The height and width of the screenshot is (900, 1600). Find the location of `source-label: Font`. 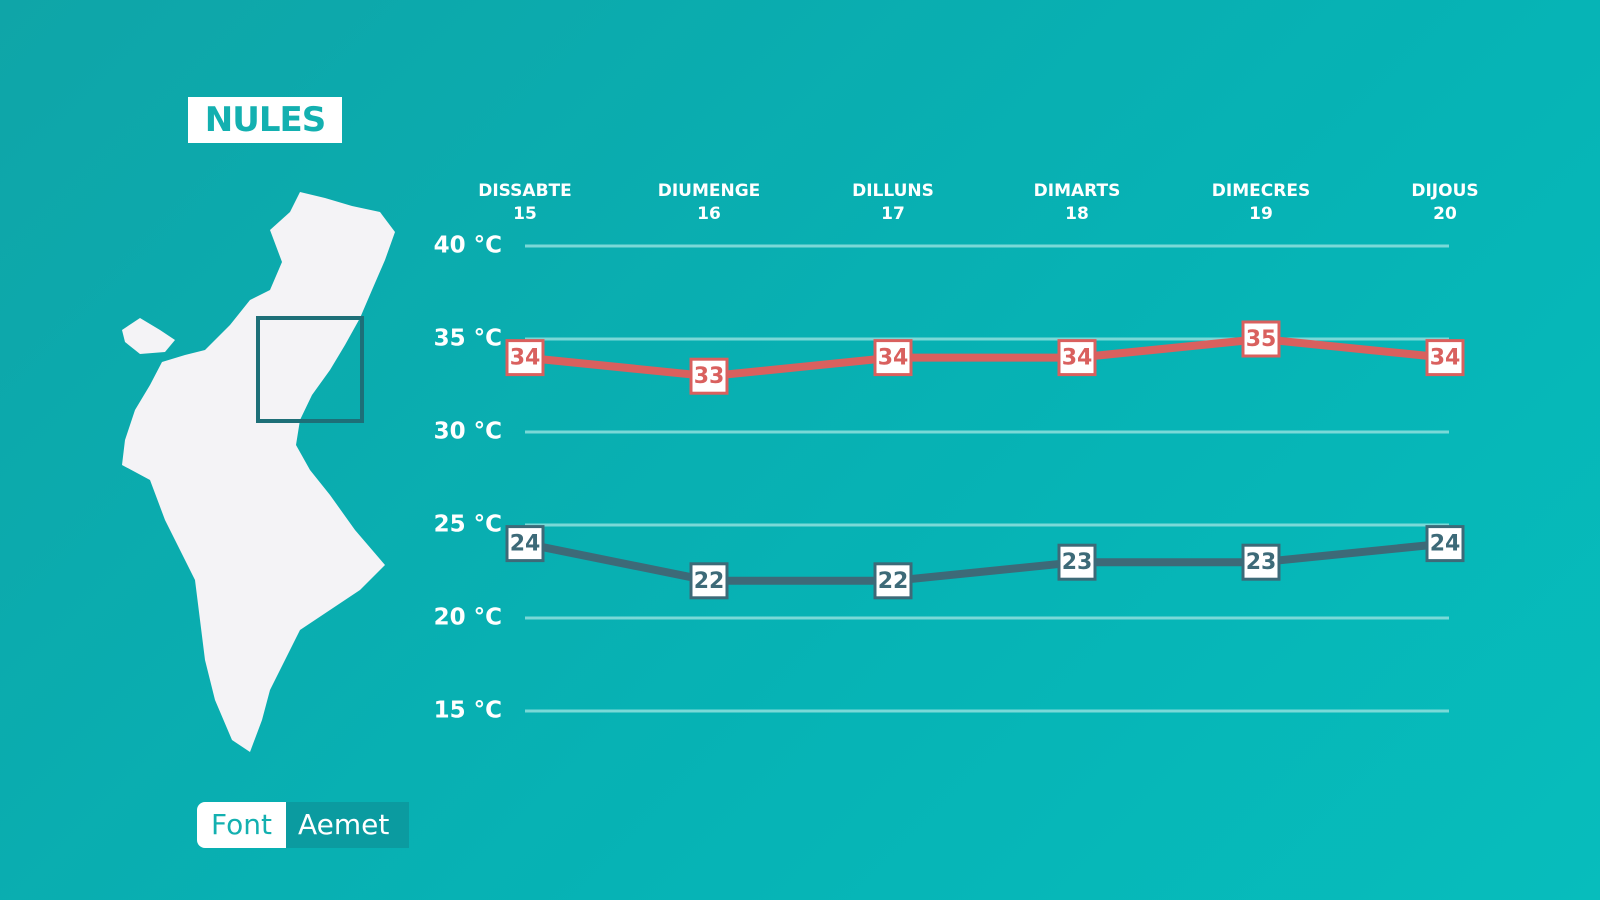

source-label: Font is located at coordinates (241, 825).